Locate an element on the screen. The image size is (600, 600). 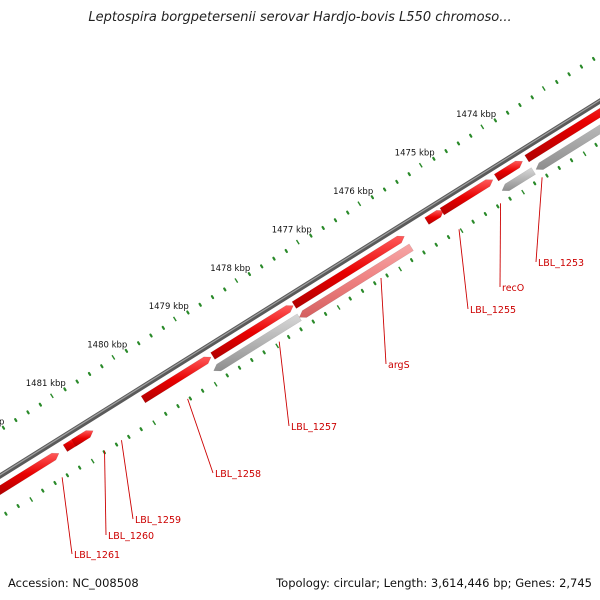
gene-label: LBL_1253 is located at coordinates (561, 263).